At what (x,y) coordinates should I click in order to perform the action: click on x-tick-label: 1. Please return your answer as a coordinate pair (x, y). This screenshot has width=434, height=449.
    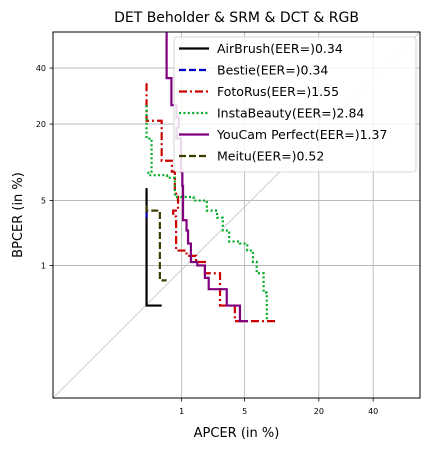
    Looking at the image, I should click on (181, 411).